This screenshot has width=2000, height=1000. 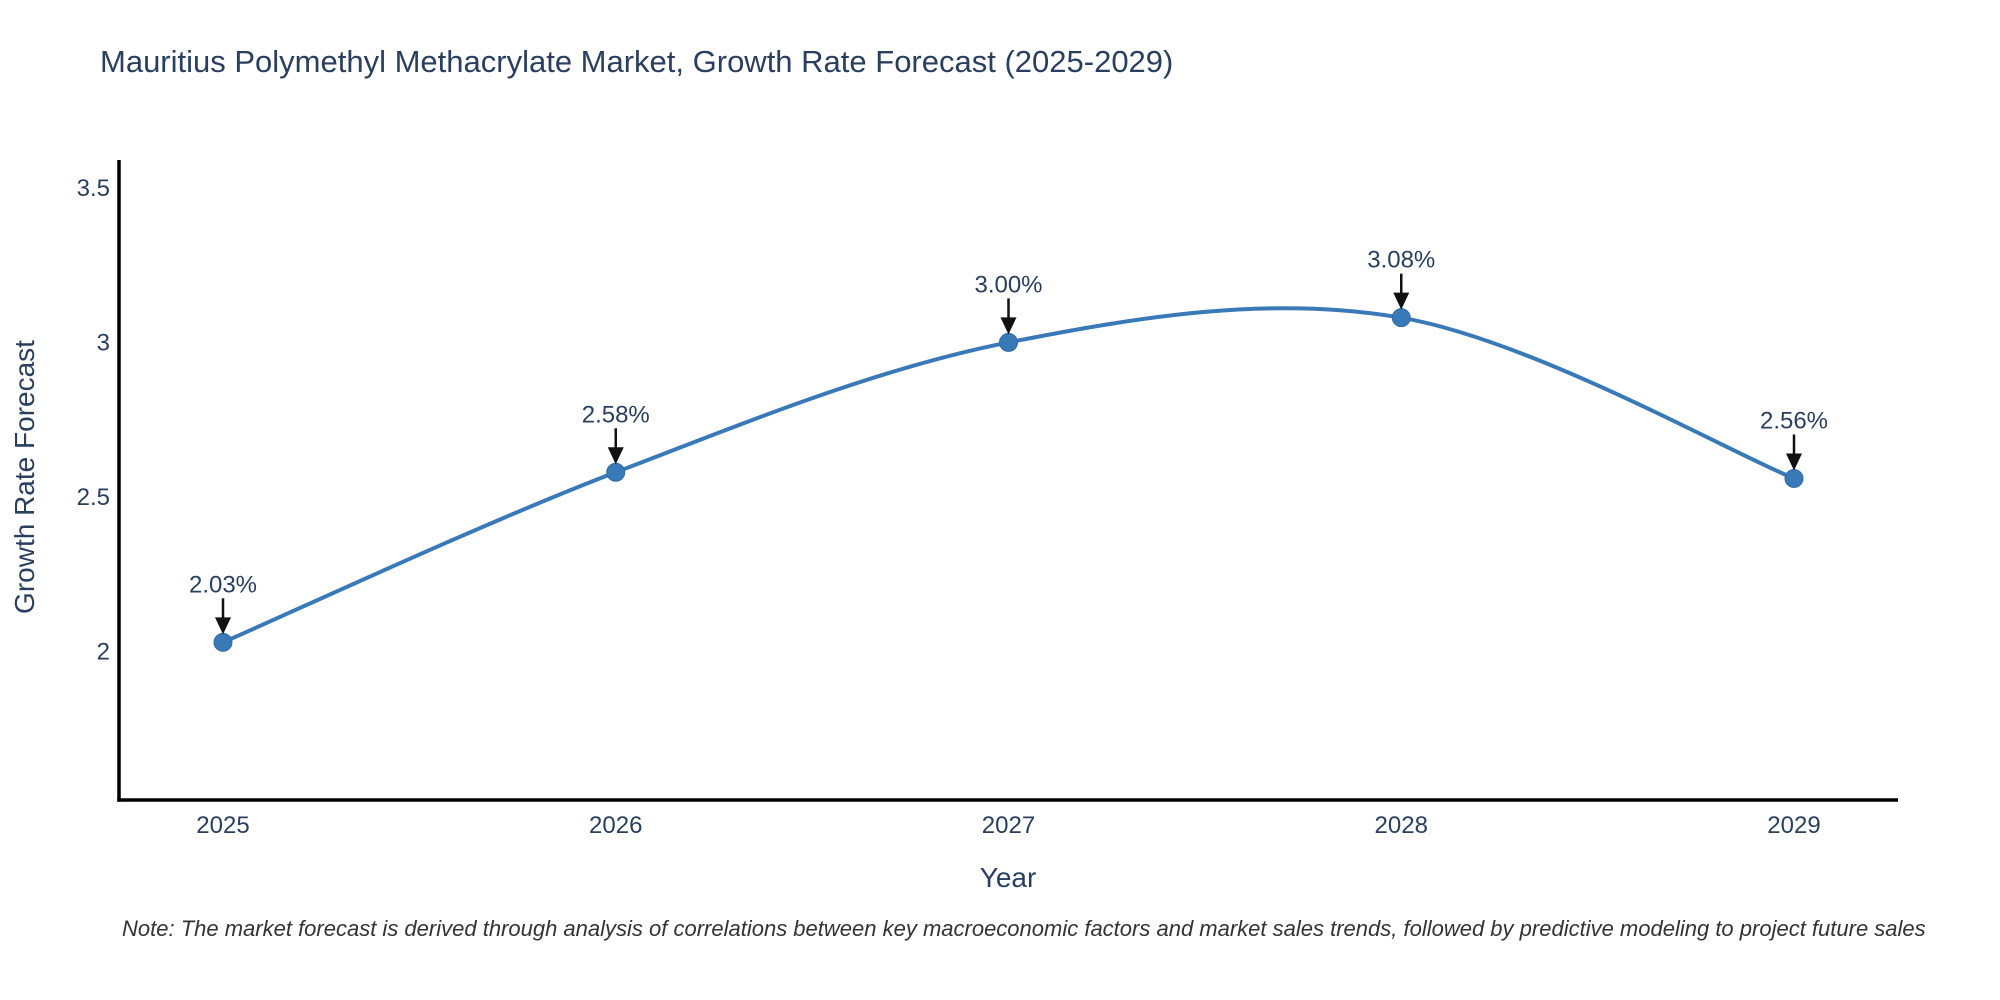 I want to click on x-tick-label: 2029, so click(x=1793, y=825).